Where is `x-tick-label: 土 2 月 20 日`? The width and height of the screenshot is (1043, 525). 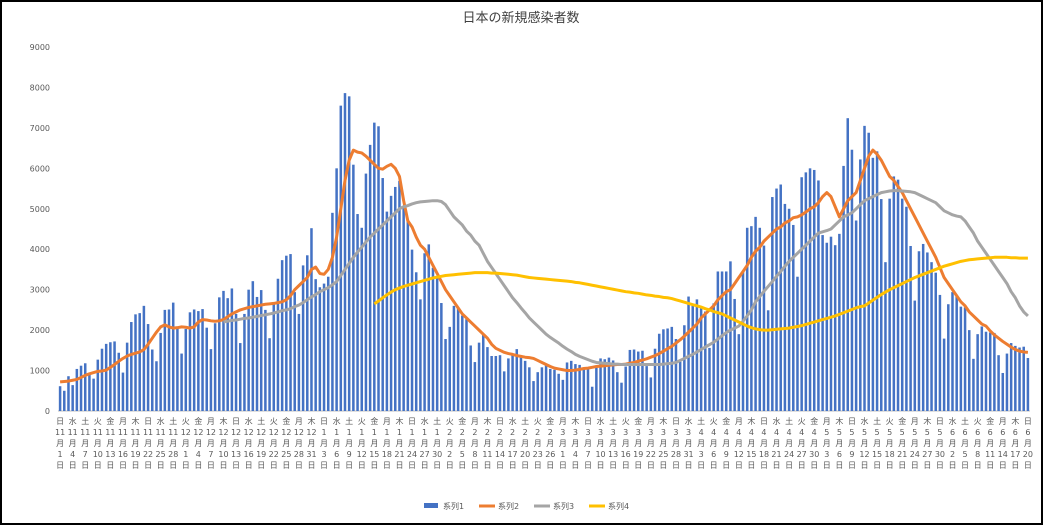 x-tick-label: 土 2 月 20 日 is located at coordinates (525, 443).